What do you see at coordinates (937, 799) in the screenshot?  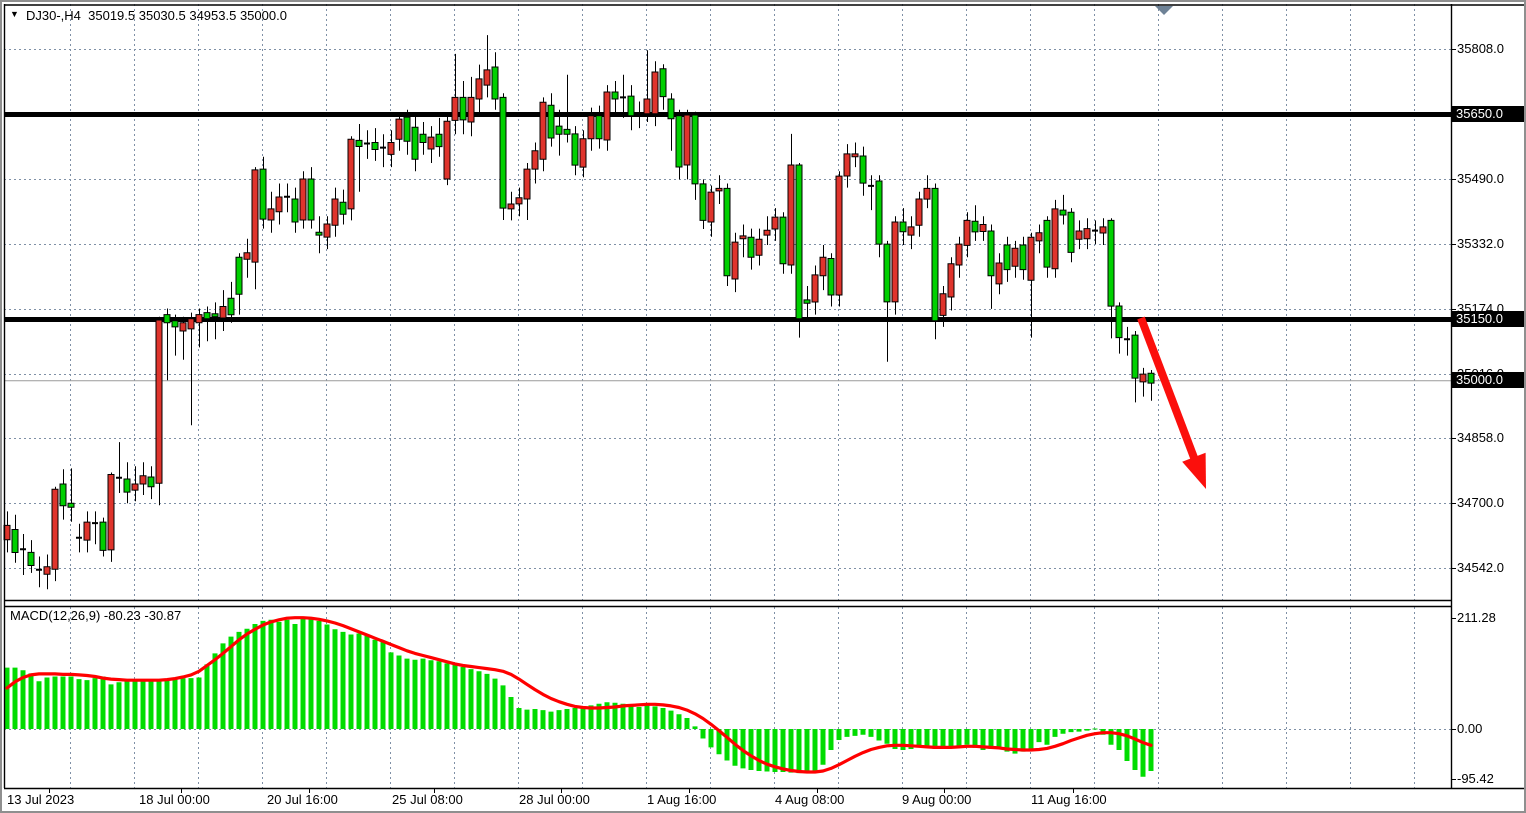 I see `time-axis-label: 9 Aug 00:00` at bounding box center [937, 799].